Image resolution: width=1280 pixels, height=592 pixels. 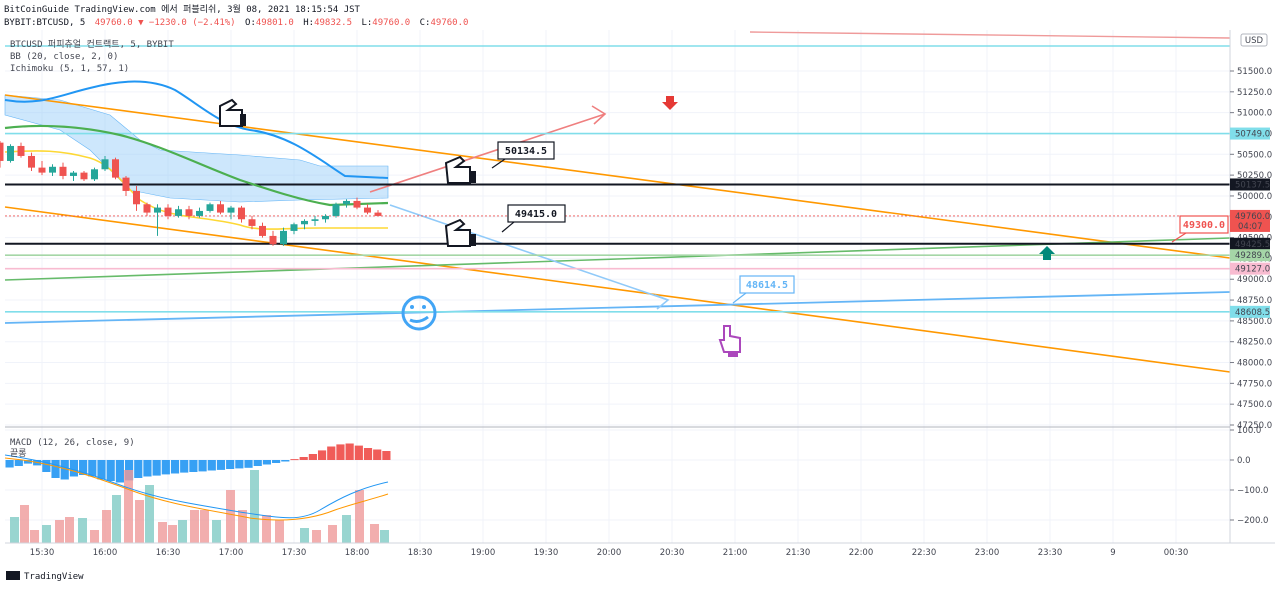 What do you see at coordinates (1254, 384) in the screenshot?
I see `y-tick-label: 47750.0` at bounding box center [1254, 384].